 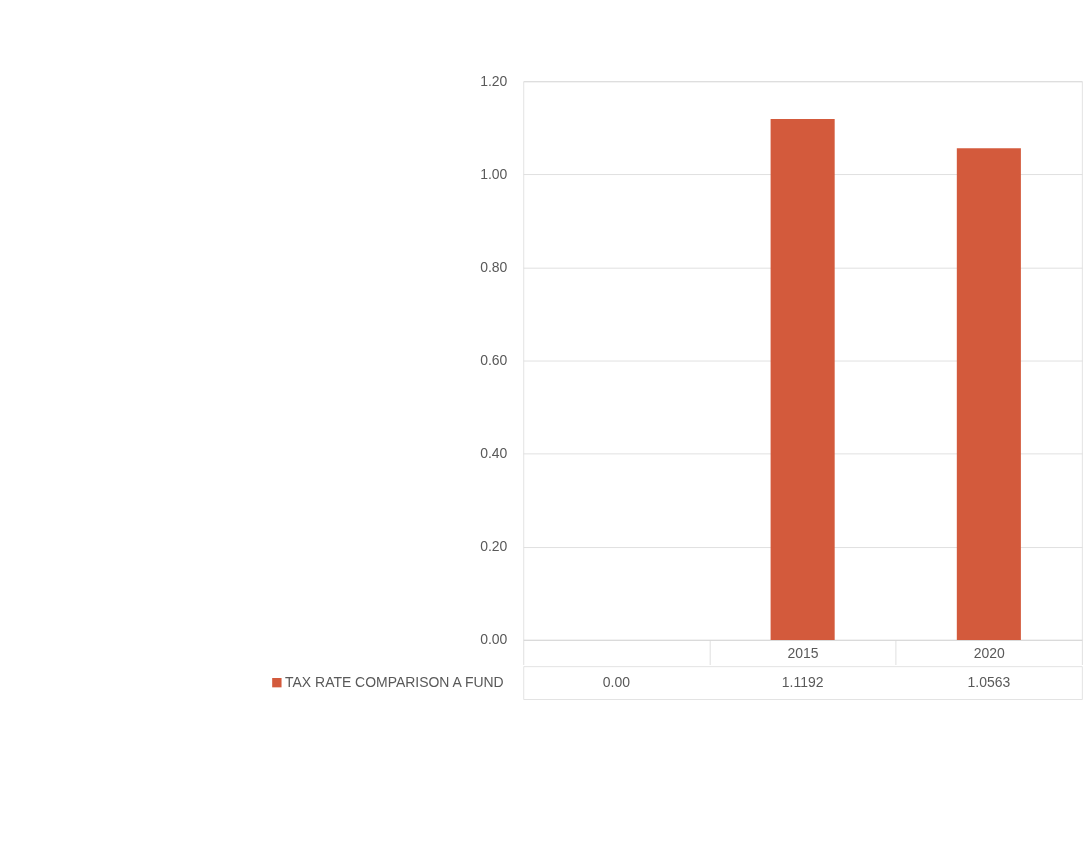 I want to click on y-tick-label: 0.40, so click(x=494, y=453).